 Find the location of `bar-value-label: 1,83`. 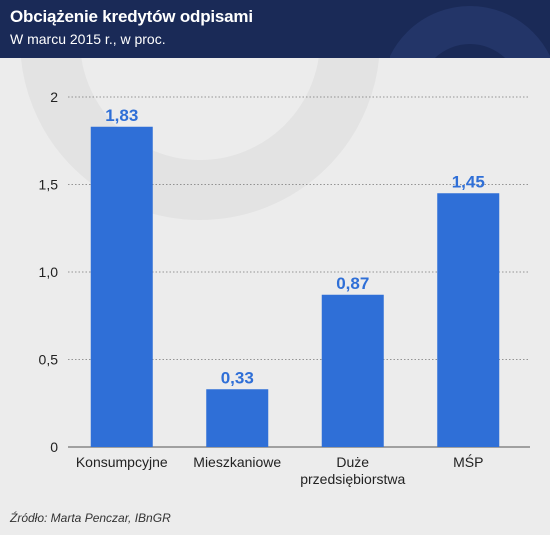

bar-value-label: 1,83 is located at coordinates (121, 115).